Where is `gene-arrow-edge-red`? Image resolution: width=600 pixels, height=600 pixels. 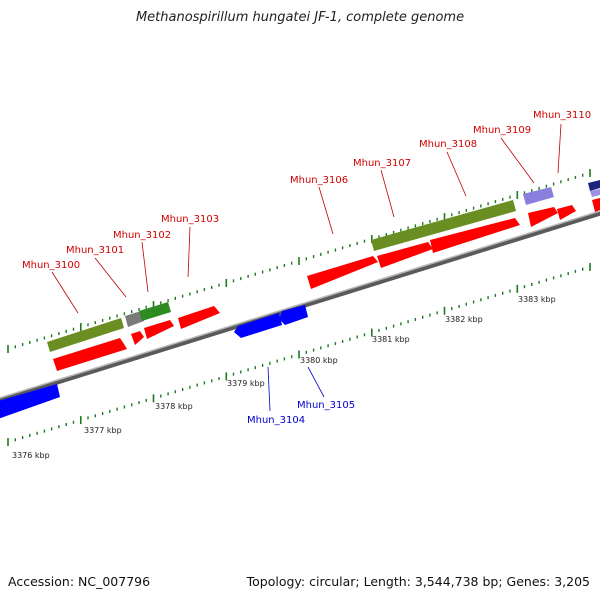
gene-arrow-edge-red is located at coordinates (596, 205).